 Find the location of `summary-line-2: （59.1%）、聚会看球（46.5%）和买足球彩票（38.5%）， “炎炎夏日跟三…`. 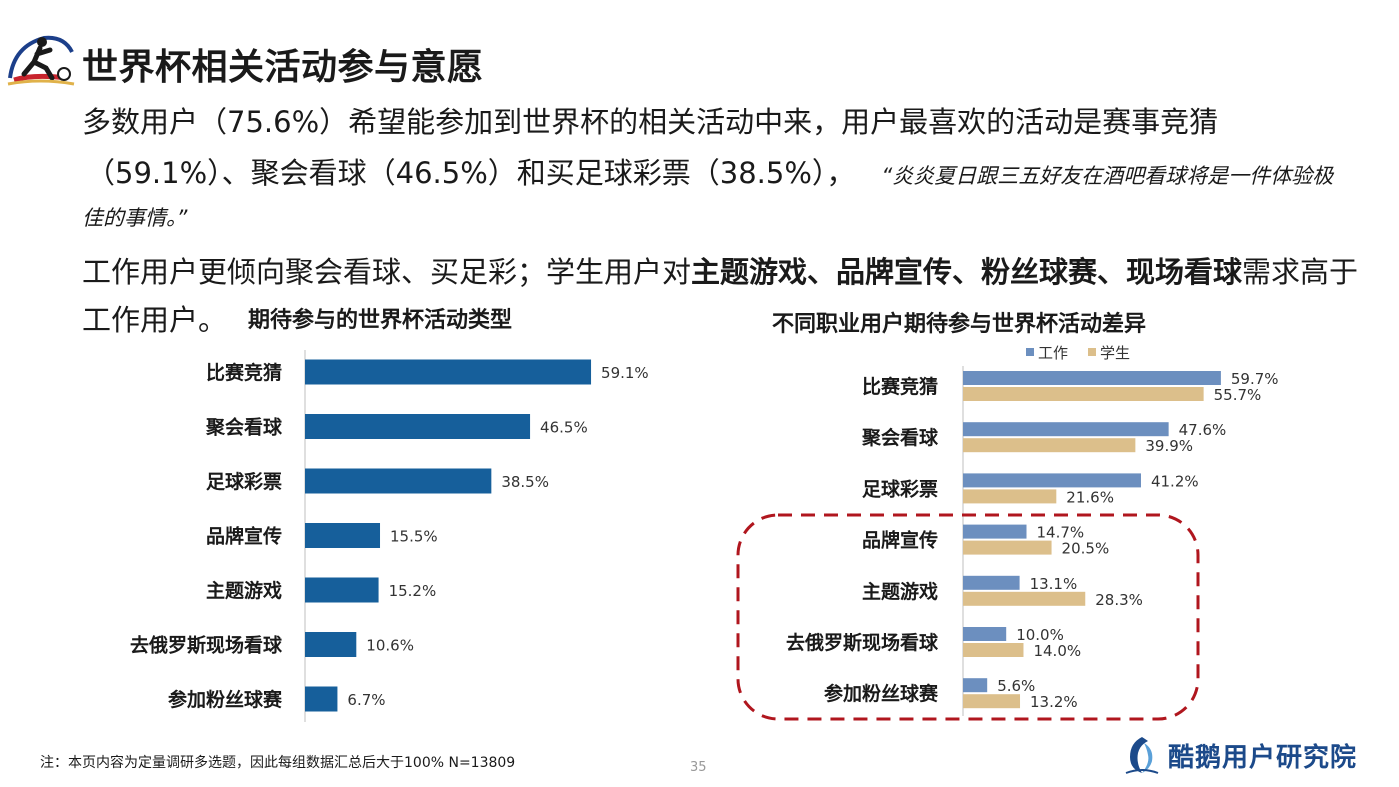

summary-line-2: （59.1%）、聚会看球（46.5%）和买足球彩票（38.5%）， “炎炎夏日跟三… is located at coordinates (709, 174).